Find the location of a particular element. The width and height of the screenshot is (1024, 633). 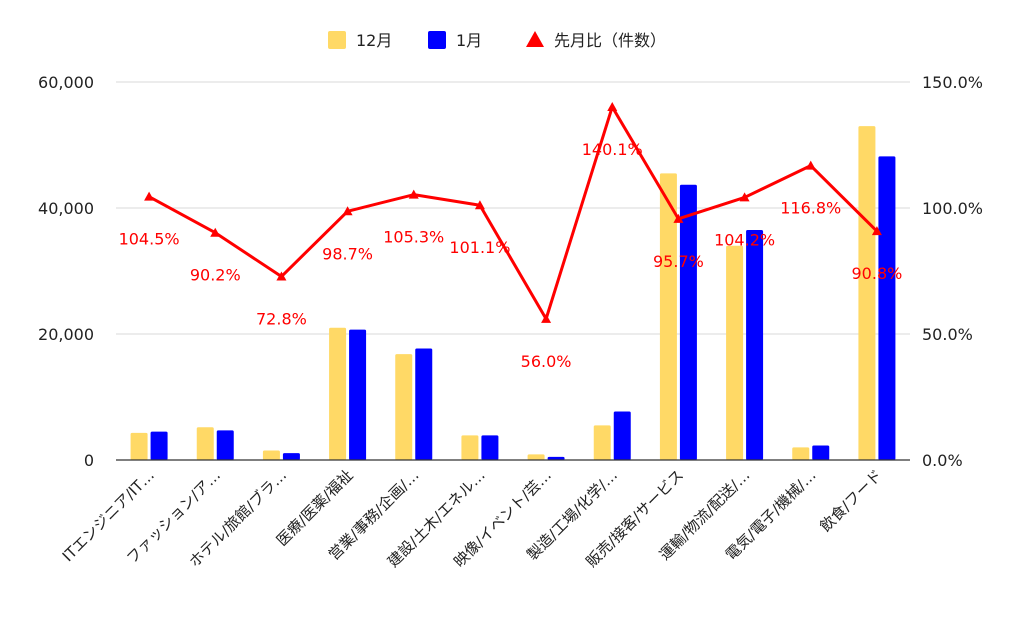

ratio-data-label: 105.3% is located at coordinates (413, 237).